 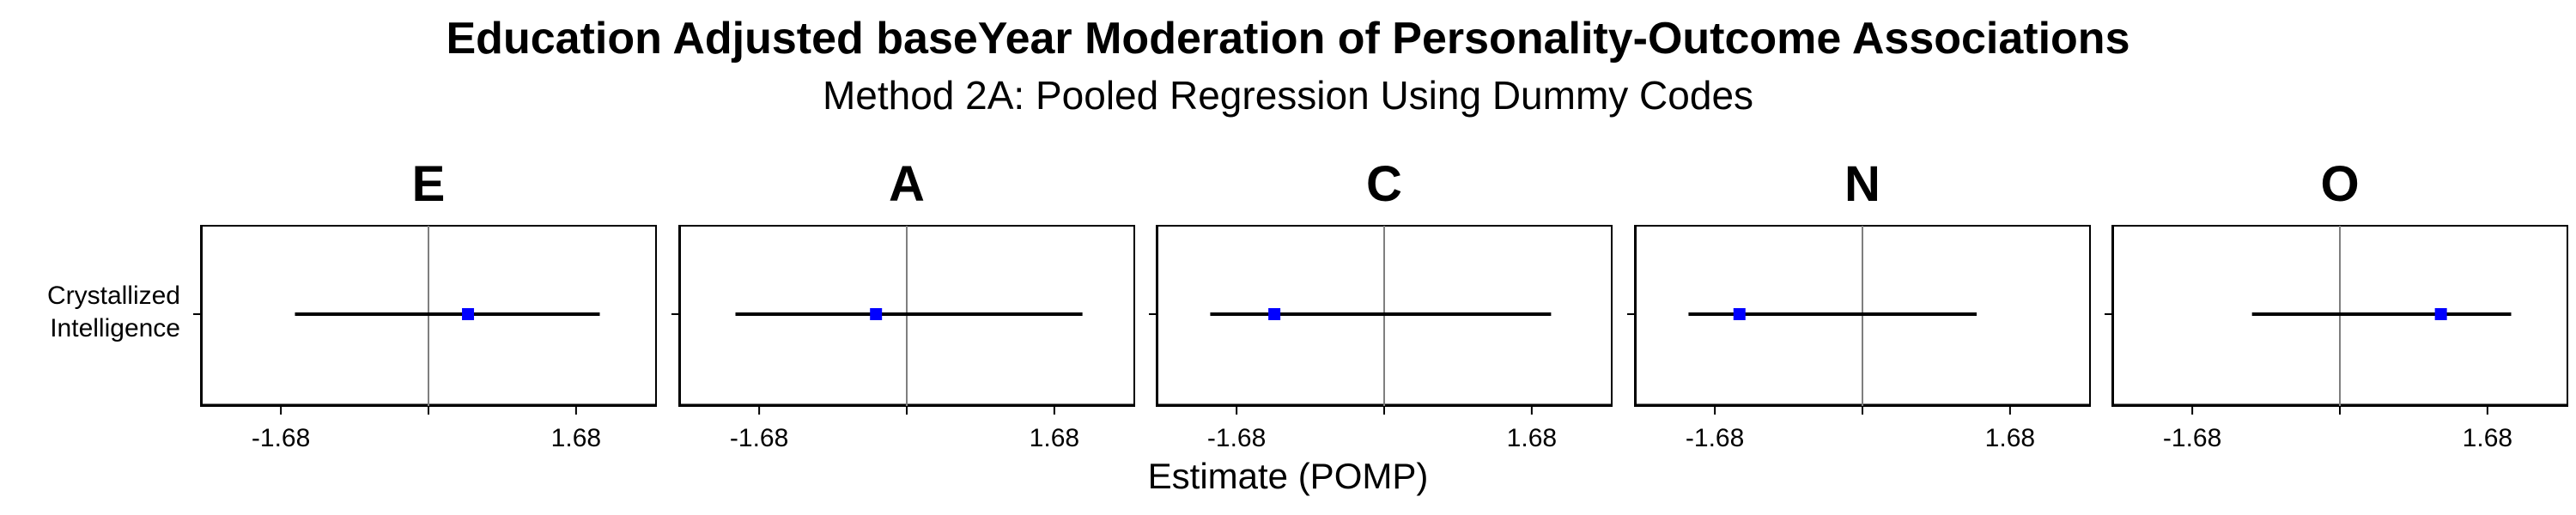 I want to click on x-axis-label: Estimate (POMP), so click(x=1288, y=476).